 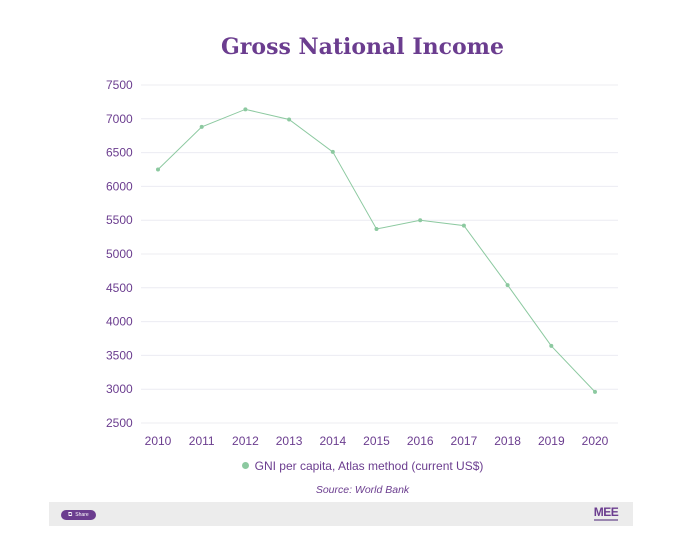 I want to click on y-tick-label: 4500, so click(x=119, y=288).